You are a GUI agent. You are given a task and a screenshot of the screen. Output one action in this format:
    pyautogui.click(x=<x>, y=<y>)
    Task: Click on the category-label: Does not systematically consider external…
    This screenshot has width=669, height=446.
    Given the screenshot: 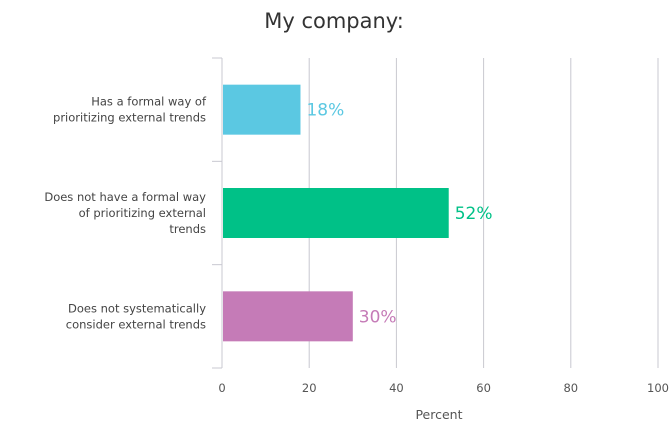 What is the action you would take?
    pyautogui.click(x=136, y=316)
    